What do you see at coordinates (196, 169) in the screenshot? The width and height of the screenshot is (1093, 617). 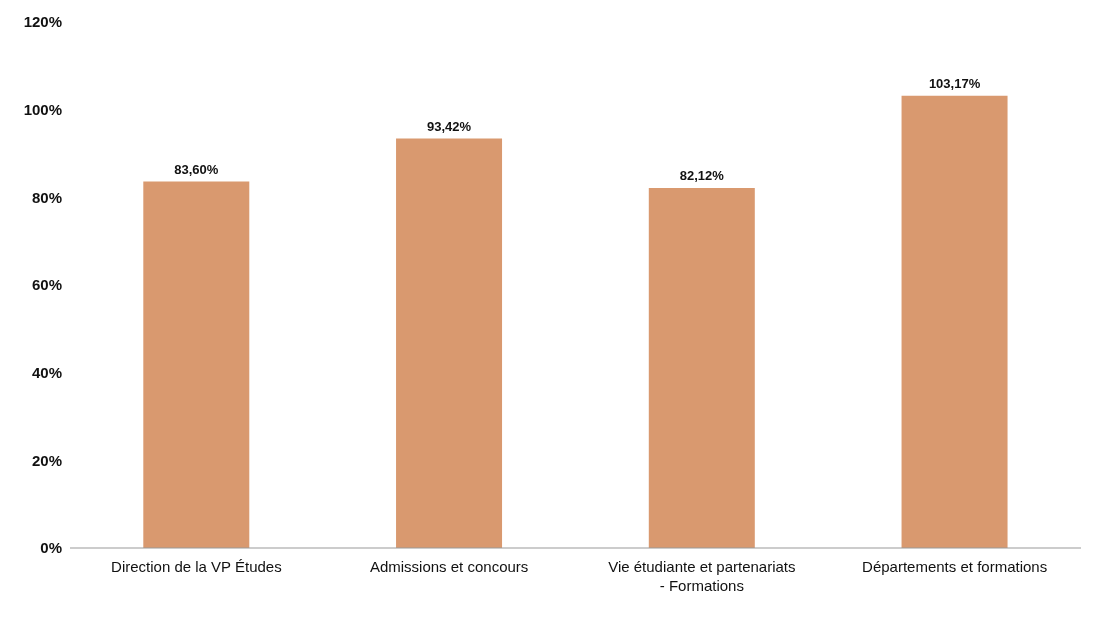 I see `data-label: 83,60%` at bounding box center [196, 169].